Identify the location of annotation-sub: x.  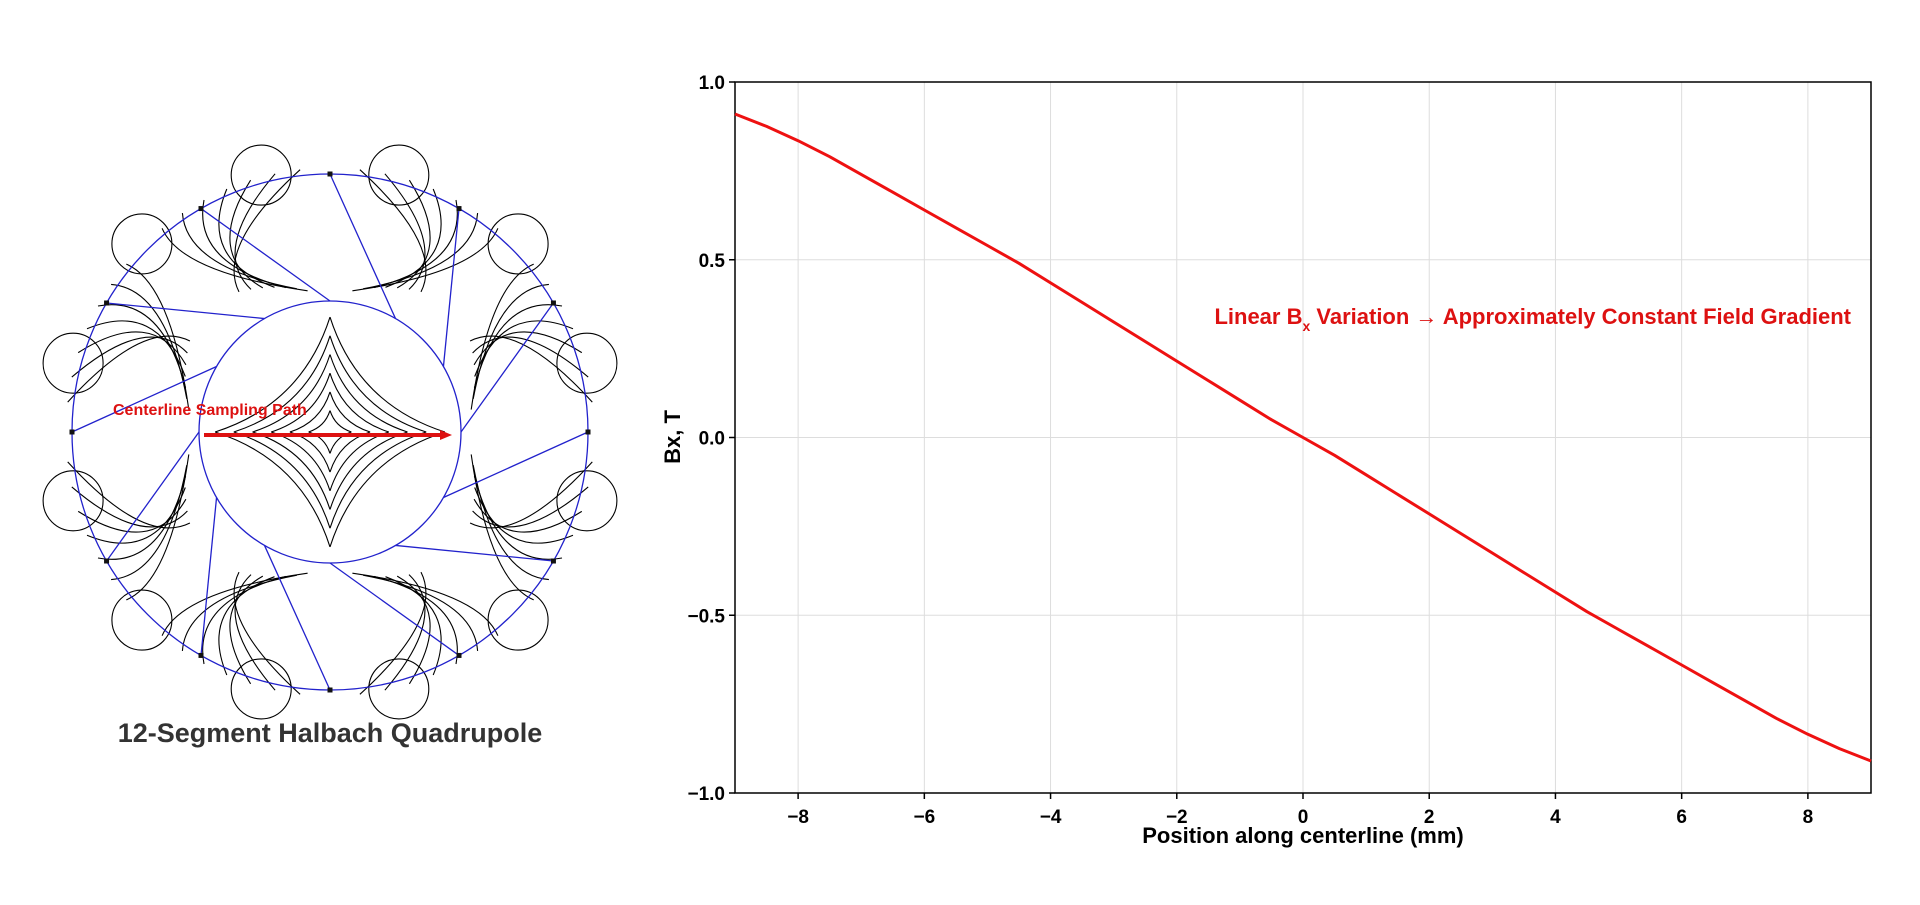
(1306, 326).